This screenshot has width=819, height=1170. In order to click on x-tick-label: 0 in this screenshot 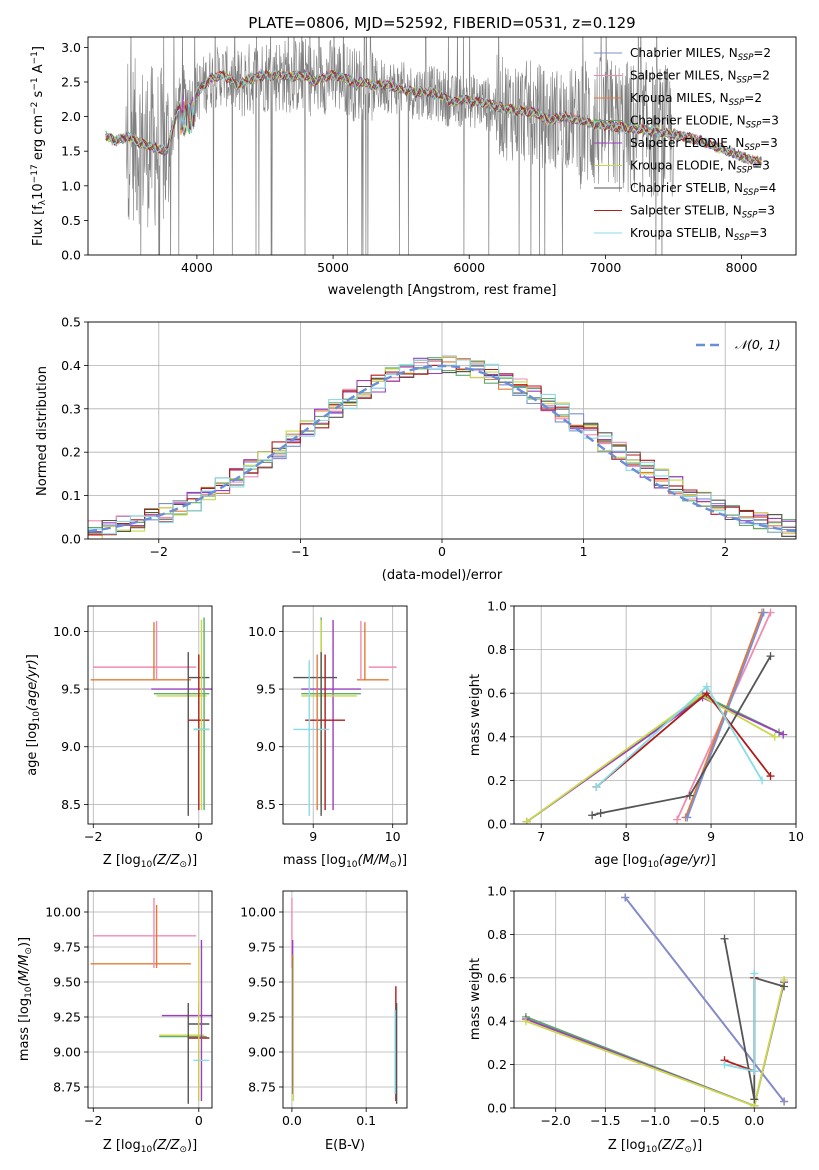, I will do `click(199, 1120)`.